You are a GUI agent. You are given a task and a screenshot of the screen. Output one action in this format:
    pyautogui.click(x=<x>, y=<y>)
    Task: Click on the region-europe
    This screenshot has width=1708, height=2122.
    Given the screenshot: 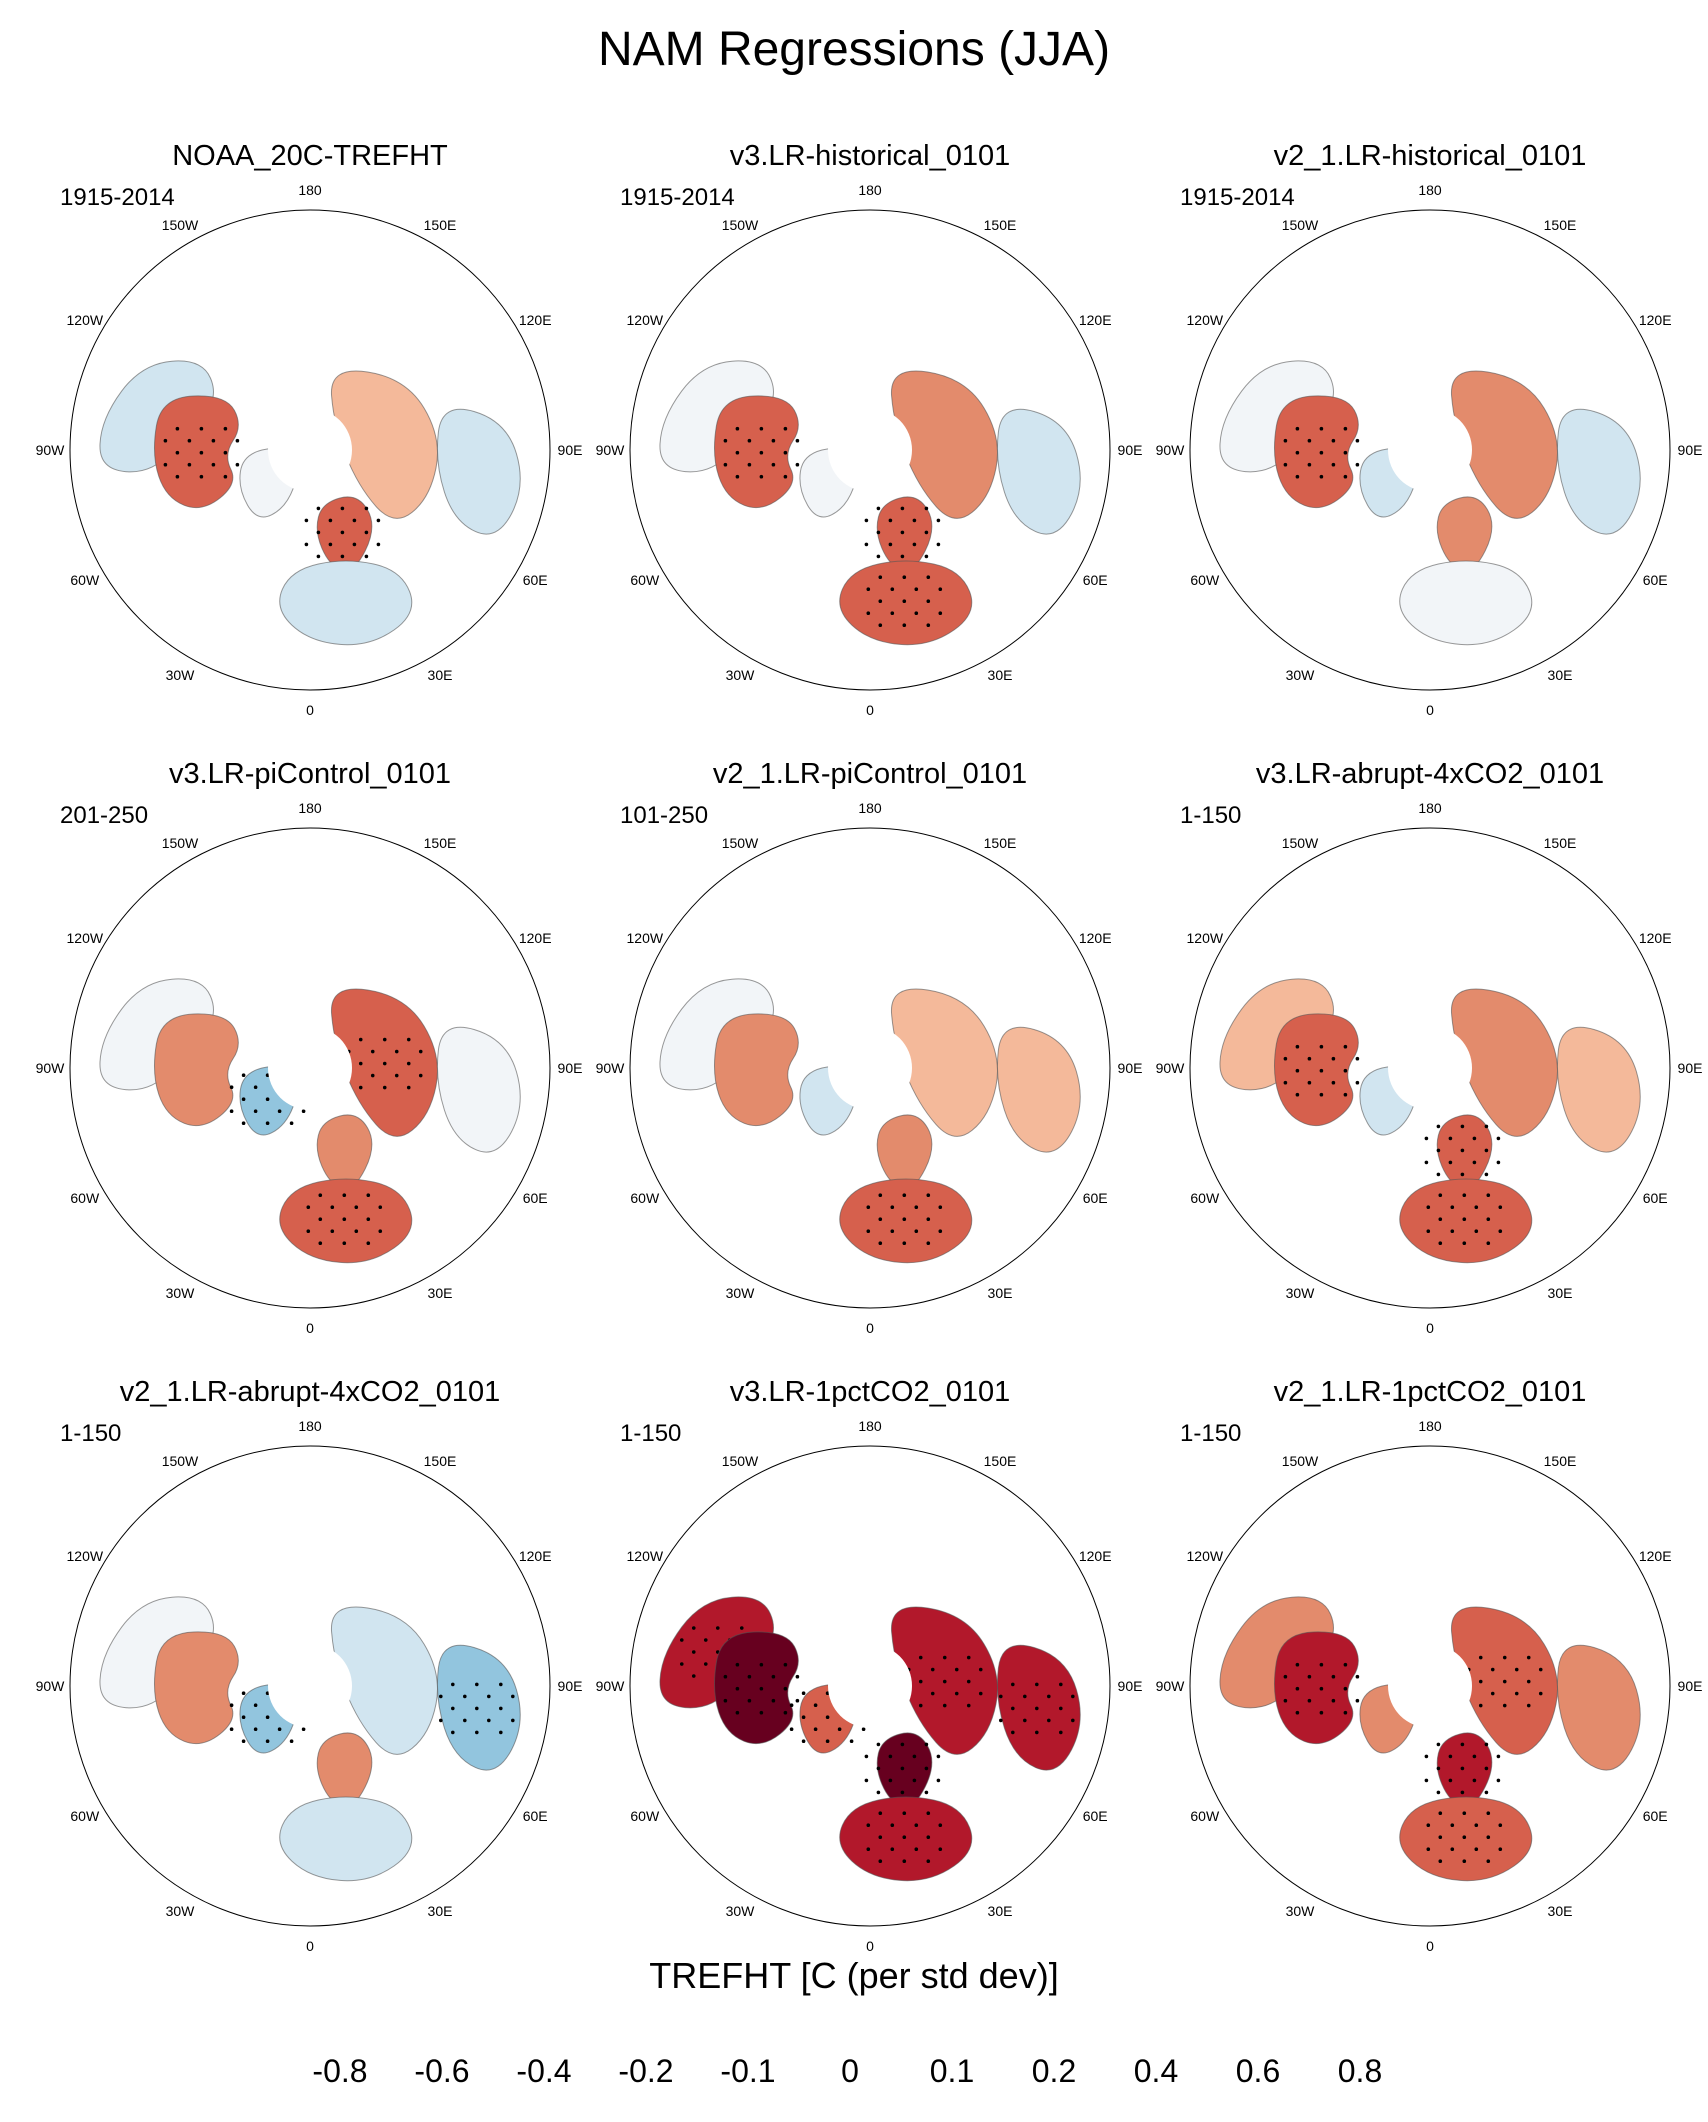 What is the action you would take?
    pyautogui.click(x=346, y=603)
    